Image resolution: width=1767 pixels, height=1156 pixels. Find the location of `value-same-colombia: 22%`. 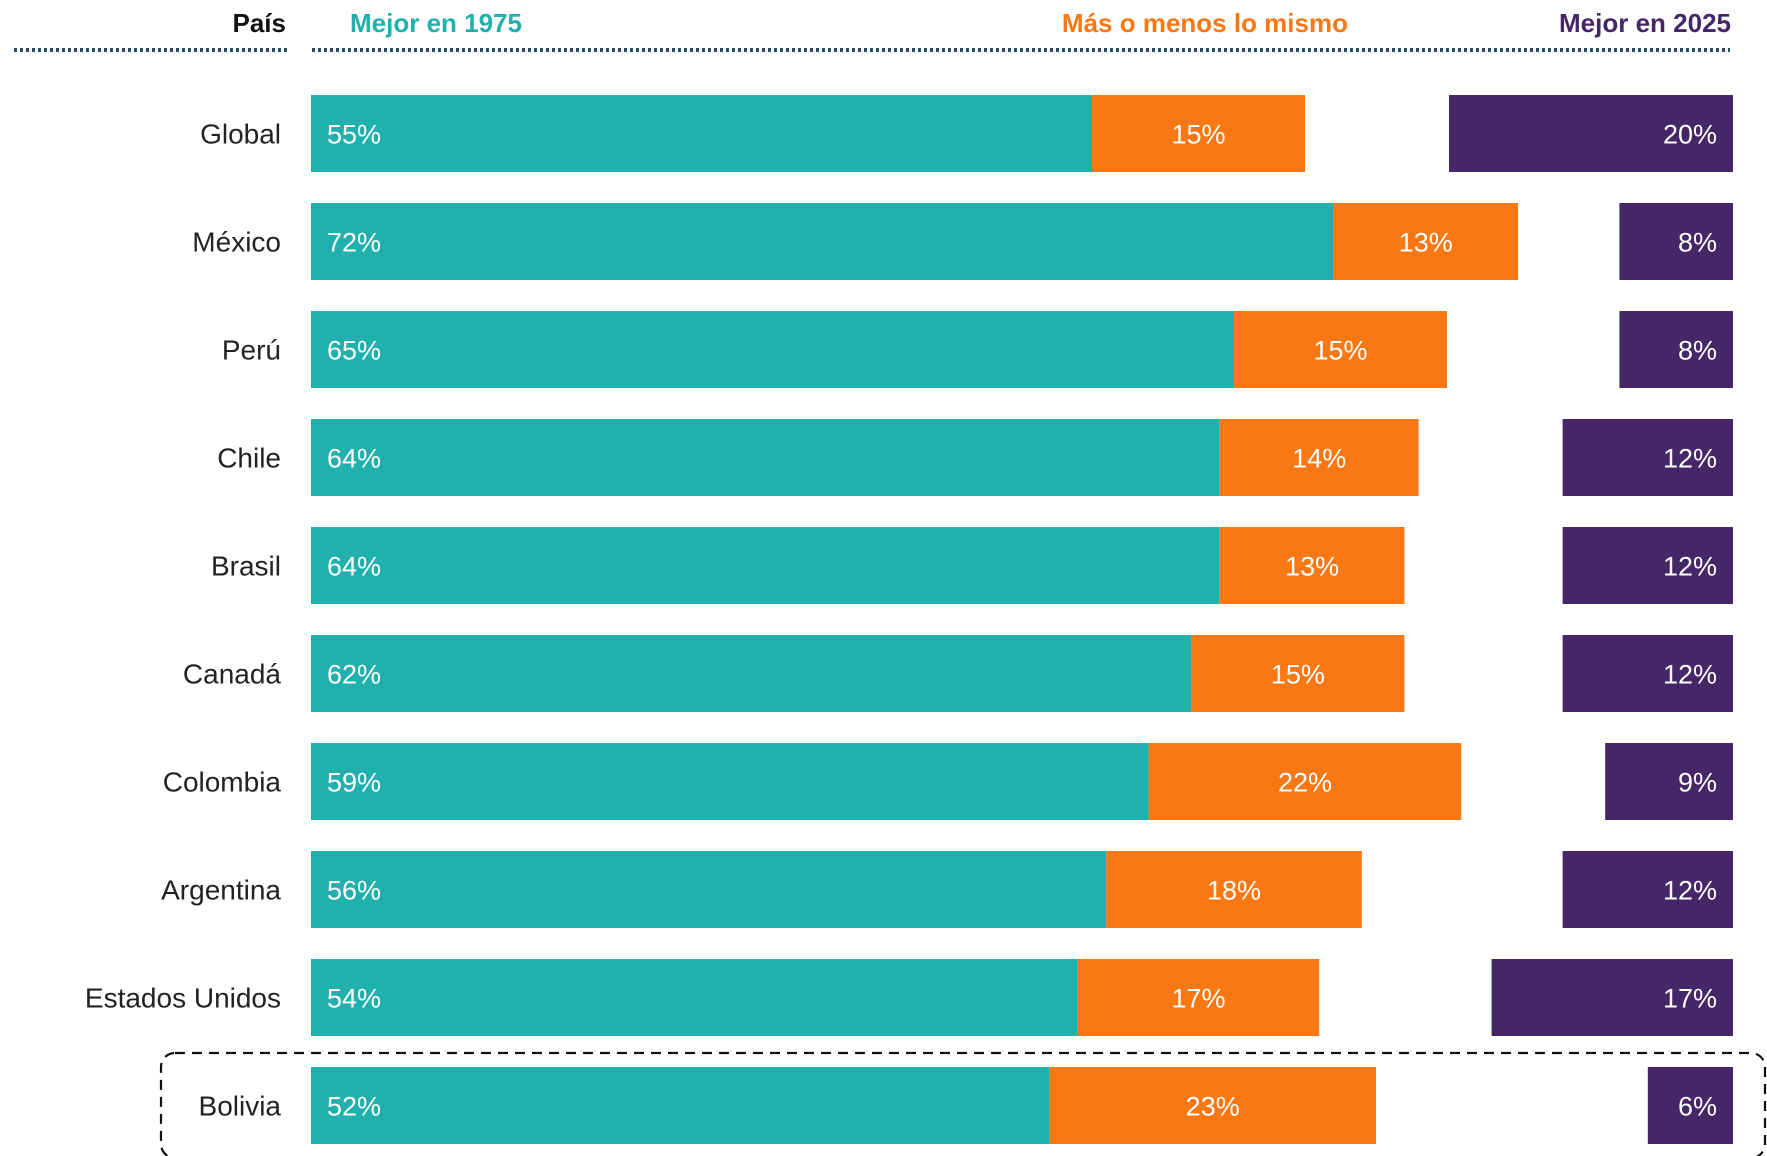

value-same-colombia: 22% is located at coordinates (1305, 783).